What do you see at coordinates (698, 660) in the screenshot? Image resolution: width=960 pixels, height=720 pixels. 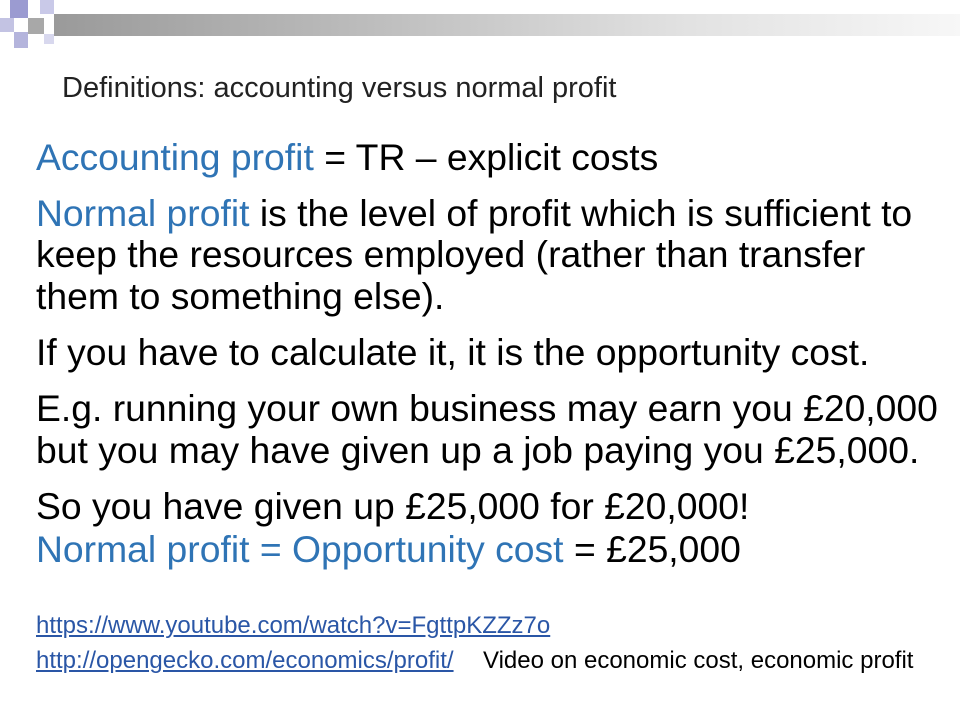 I see `video-caption: Video on economic cost, economic profit` at bounding box center [698, 660].